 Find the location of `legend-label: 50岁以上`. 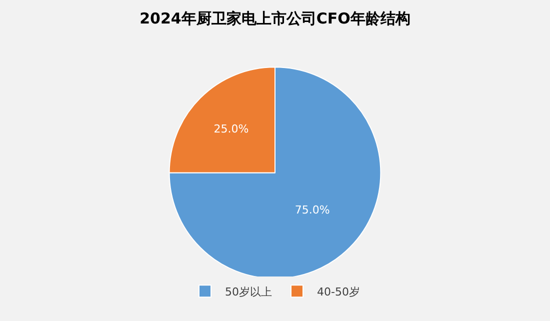

legend-label: 50岁以上 is located at coordinates (248, 291).